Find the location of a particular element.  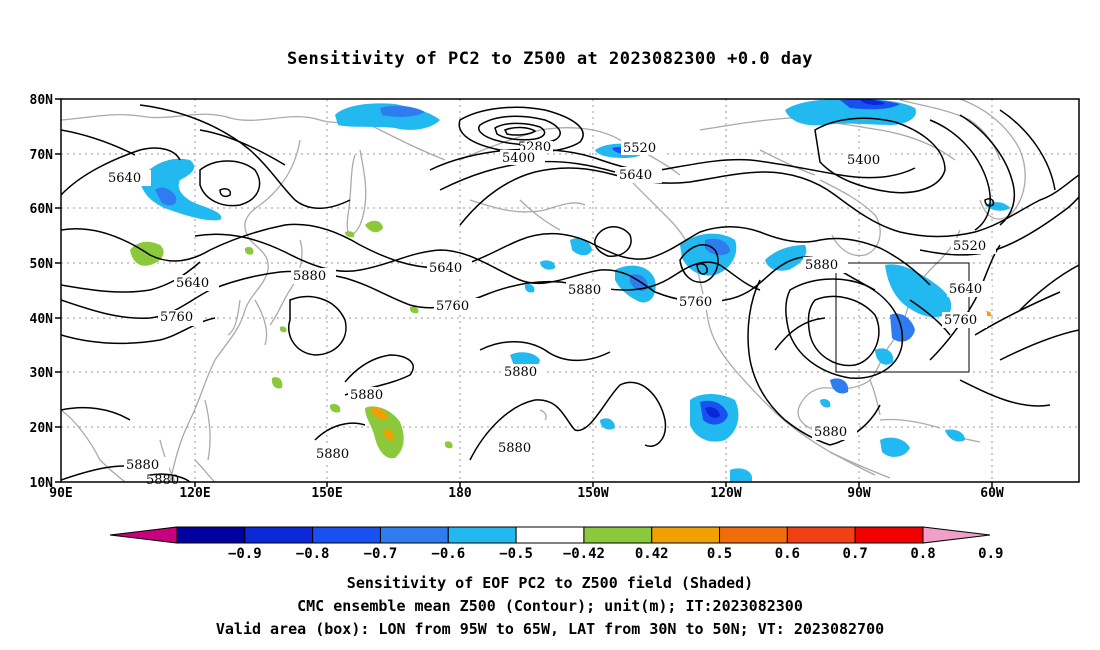

lat-label: 30N is located at coordinates (42, 373).